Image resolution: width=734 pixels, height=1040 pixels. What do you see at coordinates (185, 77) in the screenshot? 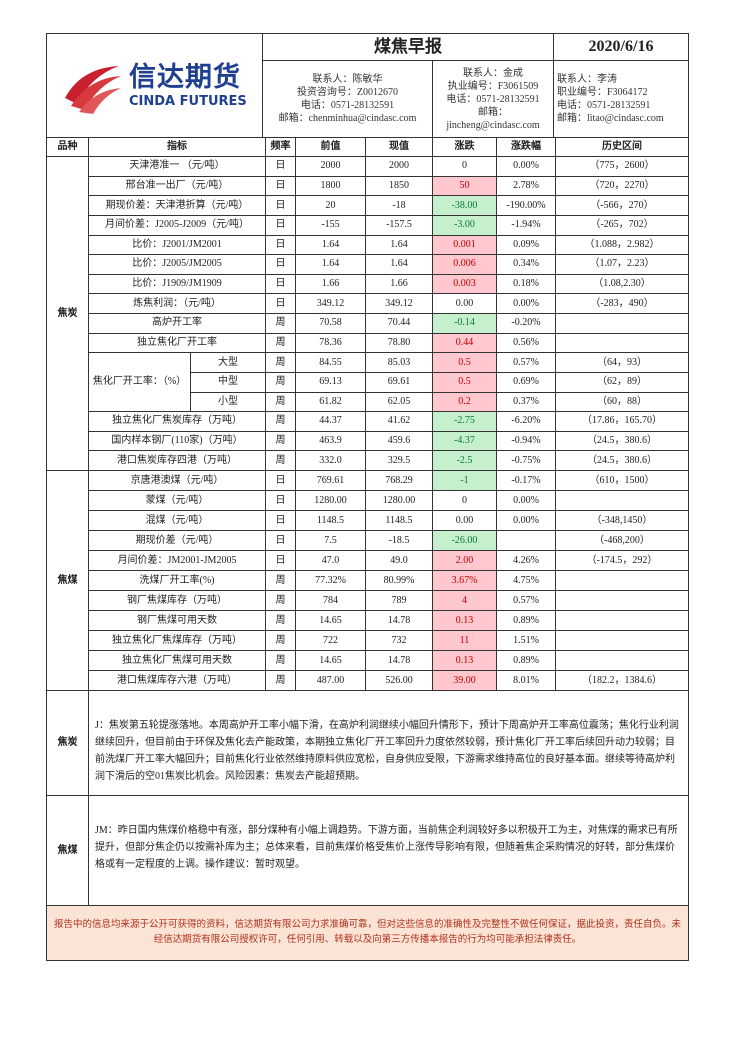
I see `logo-cn: 信达期货` at bounding box center [185, 77].